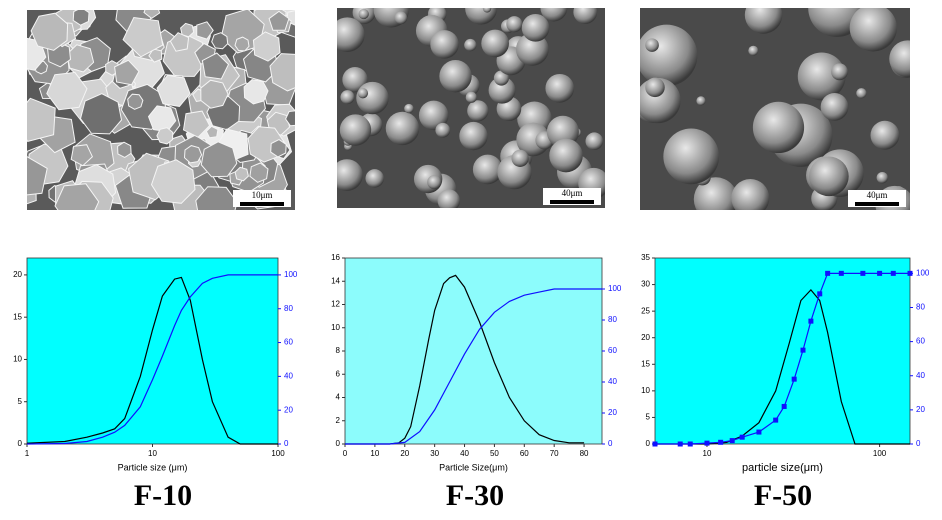 This screenshot has width=942, height=520. Describe the element at coordinates (645, 337) in the screenshot. I see `y-tick-label: 20` at that location.